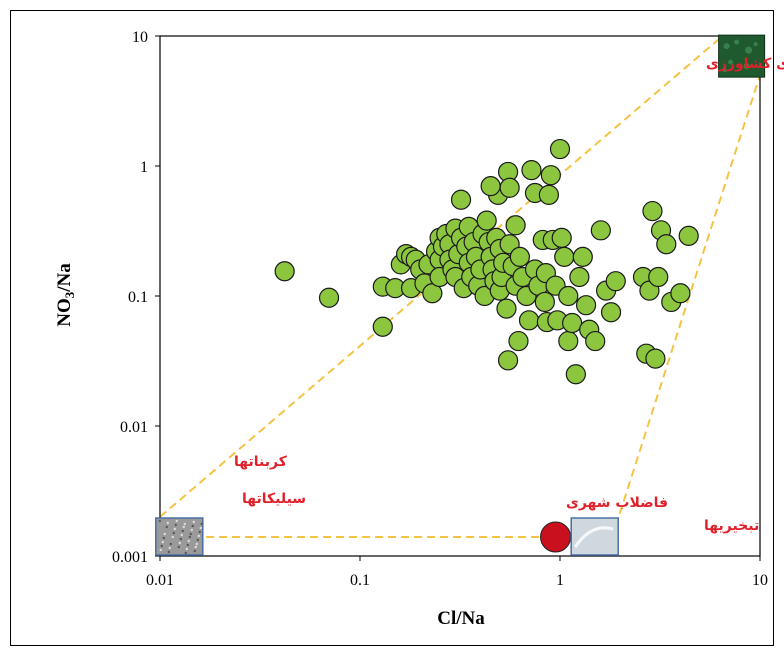 The image size is (784, 652). What do you see at coordinates (760, 580) in the screenshot?
I see `x-tick-label: 10` at bounding box center [760, 580].